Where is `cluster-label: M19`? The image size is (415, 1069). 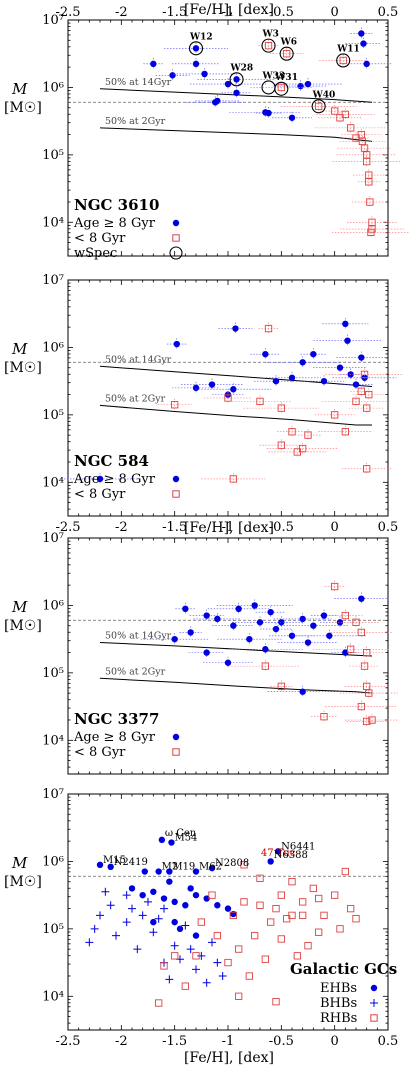
cluster-label: M19 is located at coordinates (183, 867).